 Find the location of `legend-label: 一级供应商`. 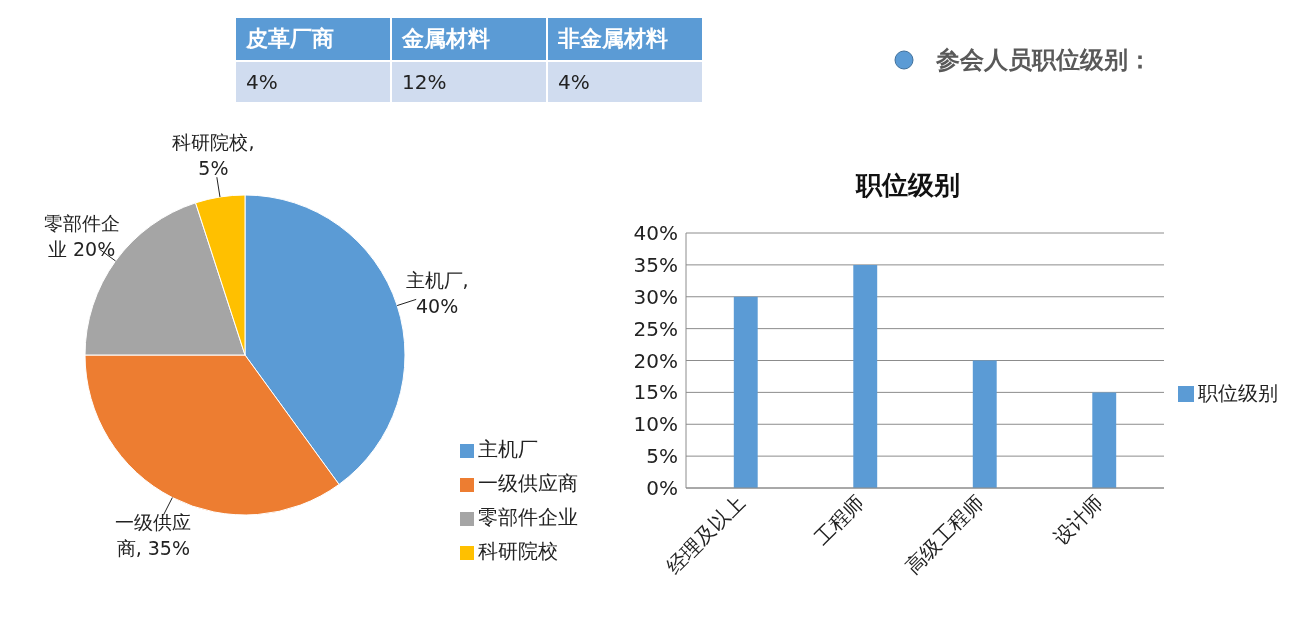

legend-label: 一级供应商 is located at coordinates (528, 483).